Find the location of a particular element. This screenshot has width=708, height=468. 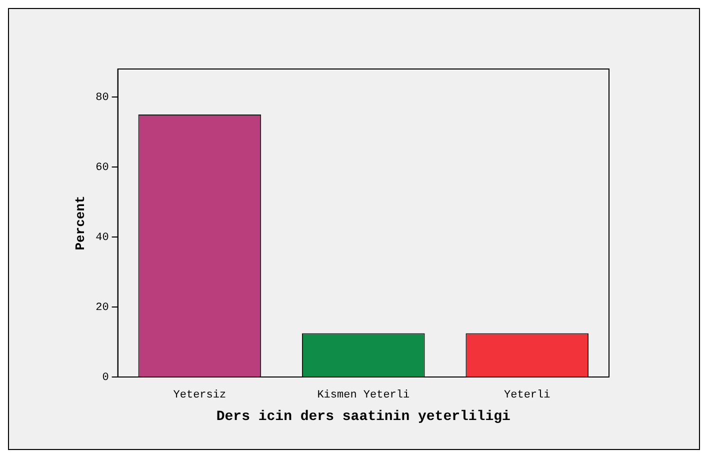

y-tick-label: 80 is located at coordinates (102, 98).